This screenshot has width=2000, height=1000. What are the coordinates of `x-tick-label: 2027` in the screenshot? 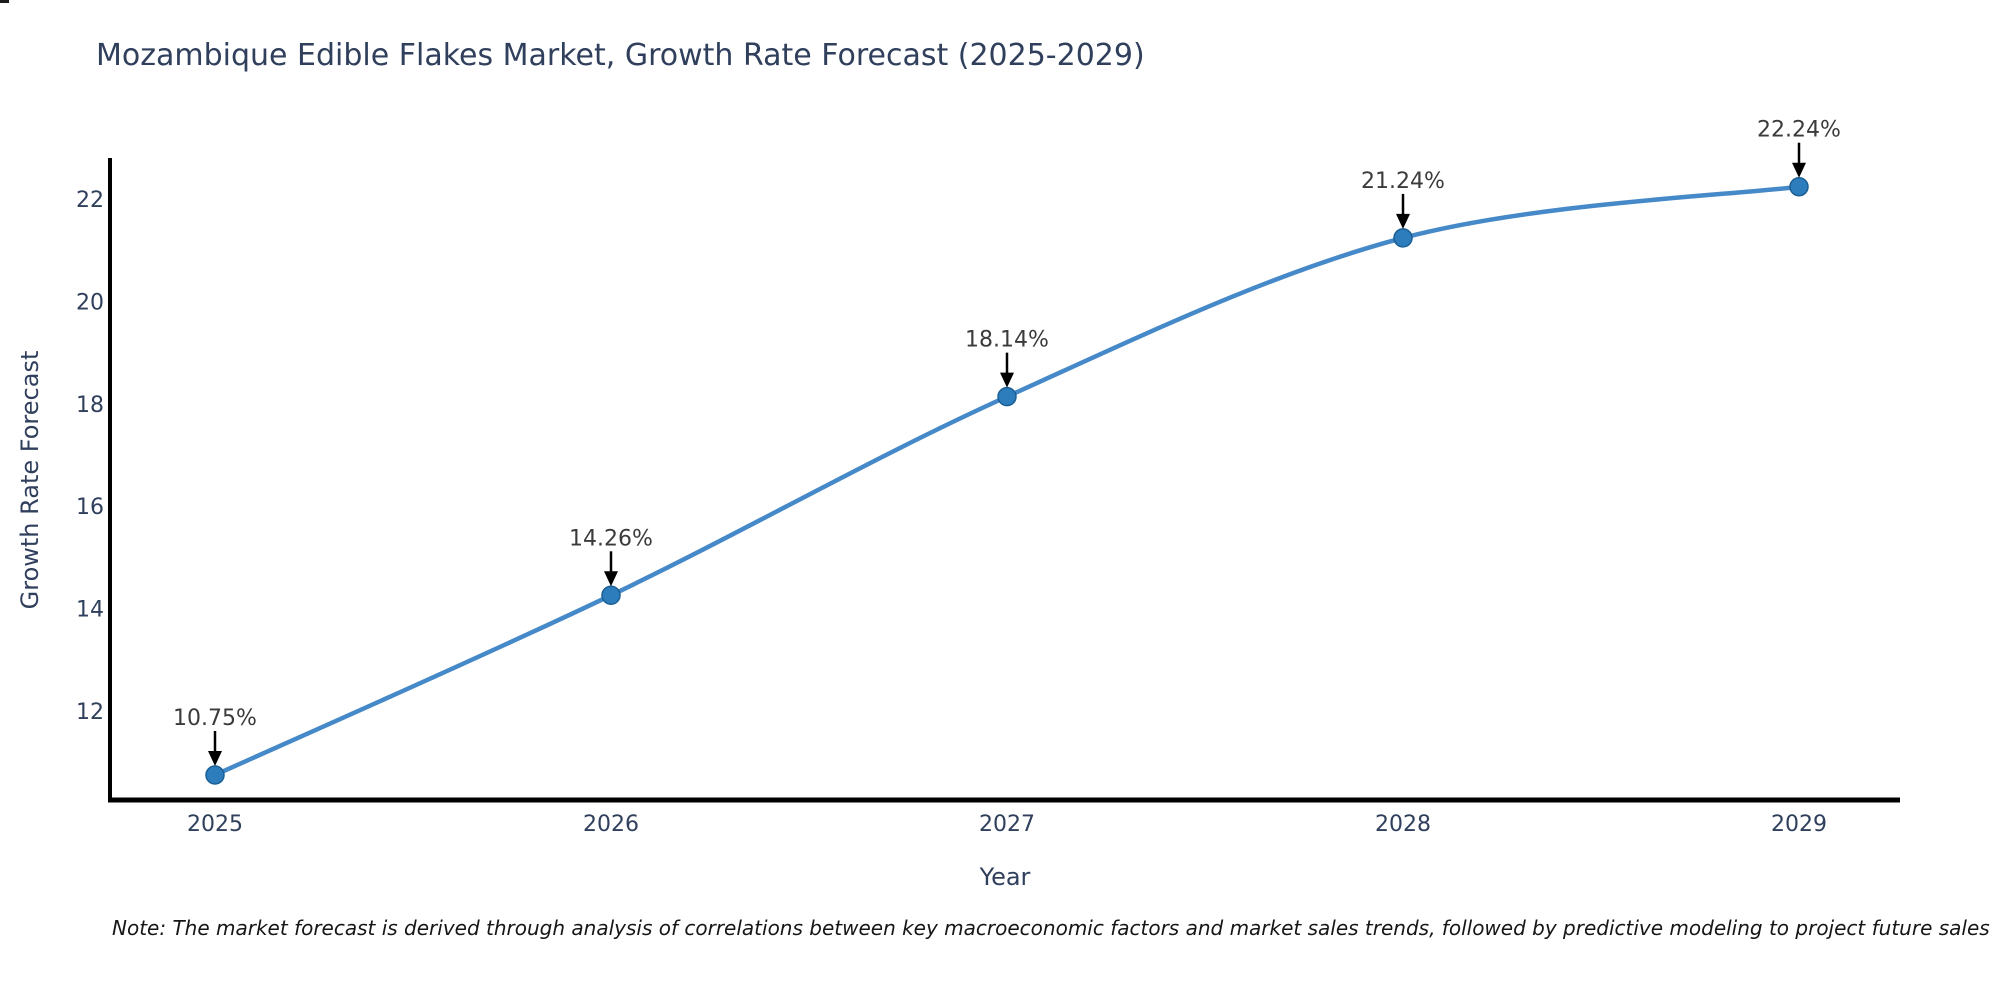 It's located at (1007, 824).